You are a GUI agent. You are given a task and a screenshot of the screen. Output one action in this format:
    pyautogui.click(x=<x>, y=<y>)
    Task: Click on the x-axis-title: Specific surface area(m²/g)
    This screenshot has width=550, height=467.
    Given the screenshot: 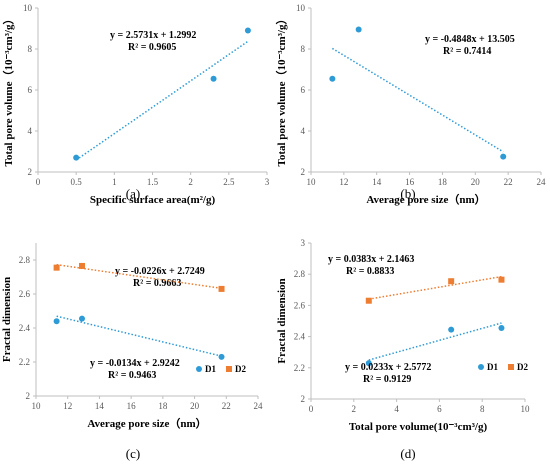 What is the action you would take?
    pyautogui.click(x=153, y=200)
    